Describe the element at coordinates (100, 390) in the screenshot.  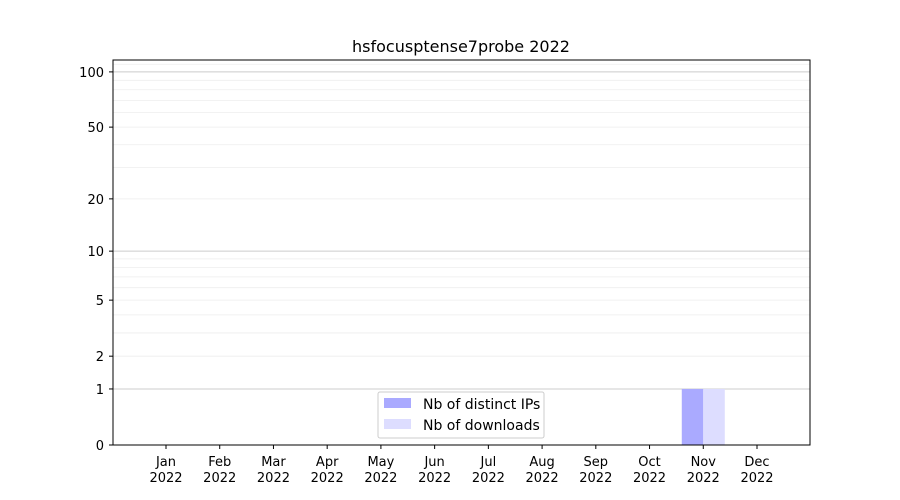
I see `y-tick-label: 1` at that location.